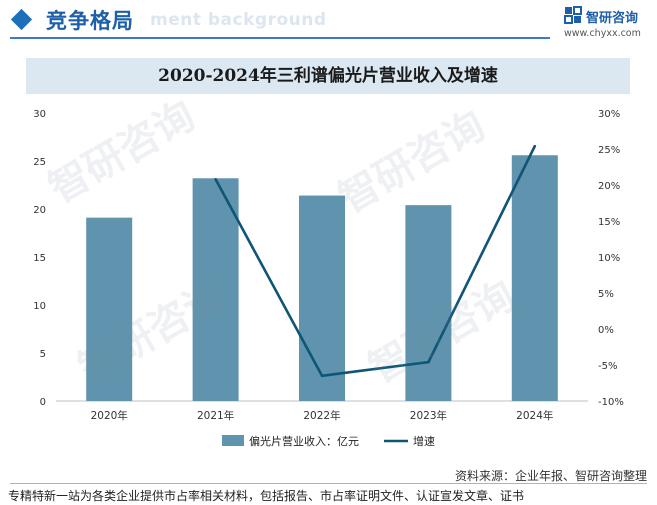 The image size is (657, 505). I want to click on y-left-tick-label: 5, so click(43, 354).